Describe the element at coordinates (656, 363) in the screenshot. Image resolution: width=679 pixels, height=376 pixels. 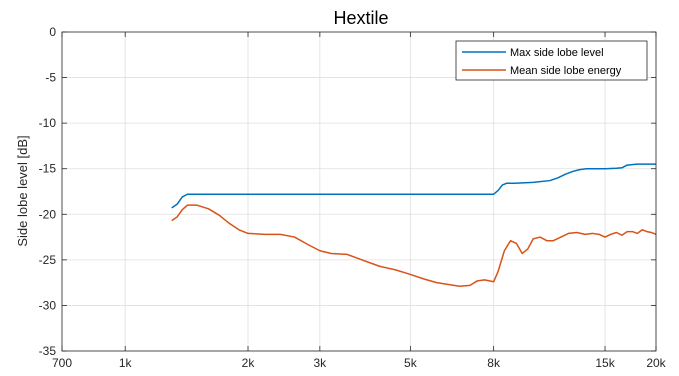
I see `x-tick-label: 20k` at that location.